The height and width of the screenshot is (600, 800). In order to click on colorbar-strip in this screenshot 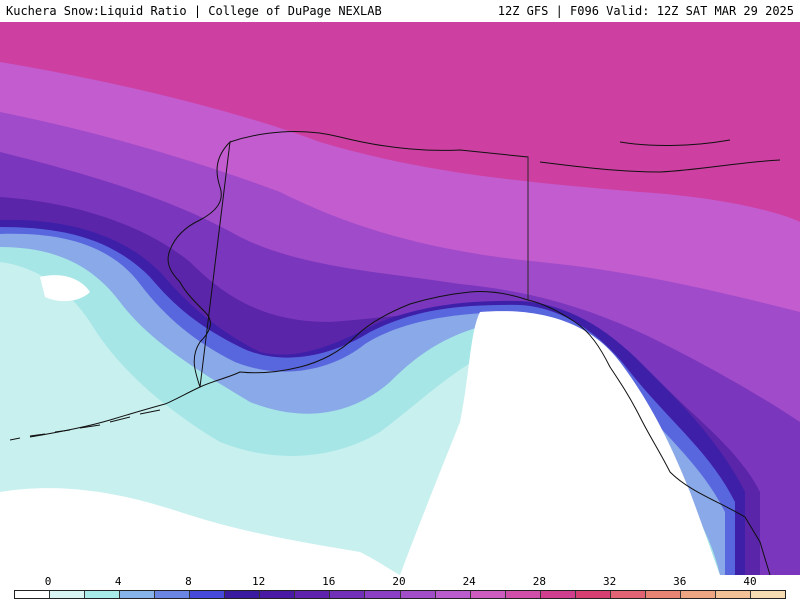, I will do `click(400, 594)`.